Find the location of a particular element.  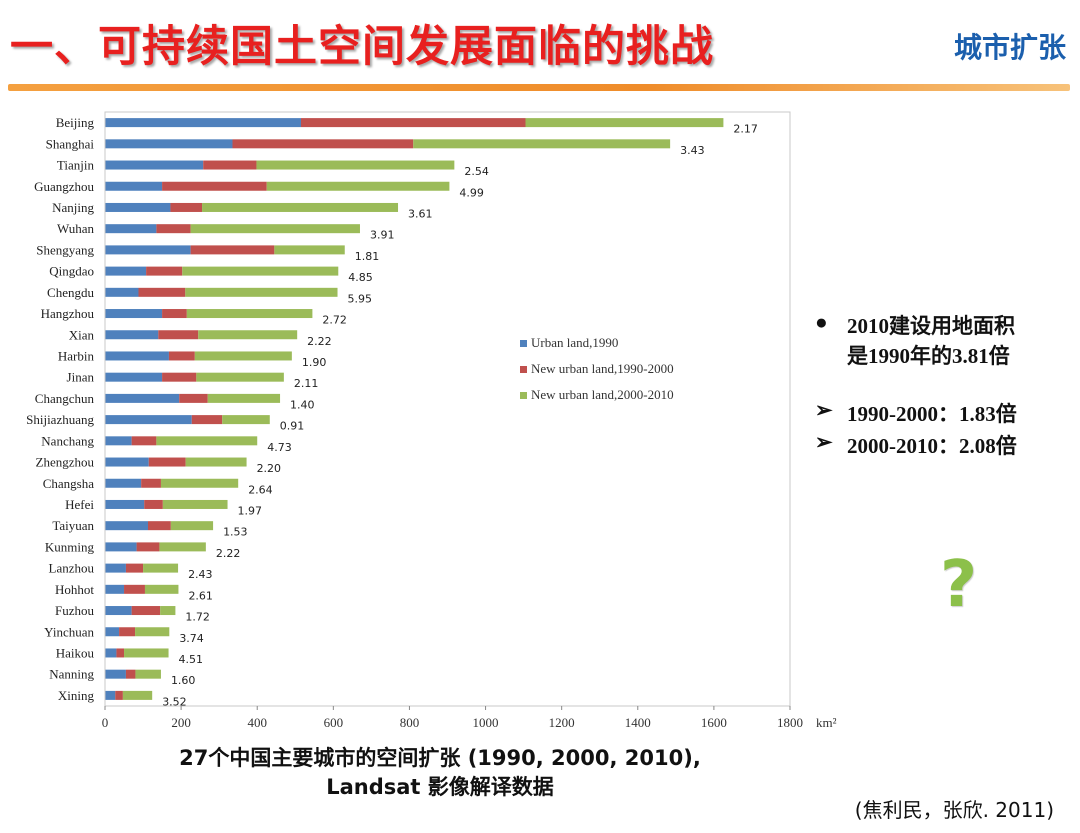

data-label: 3.74 is located at coordinates (191, 638).